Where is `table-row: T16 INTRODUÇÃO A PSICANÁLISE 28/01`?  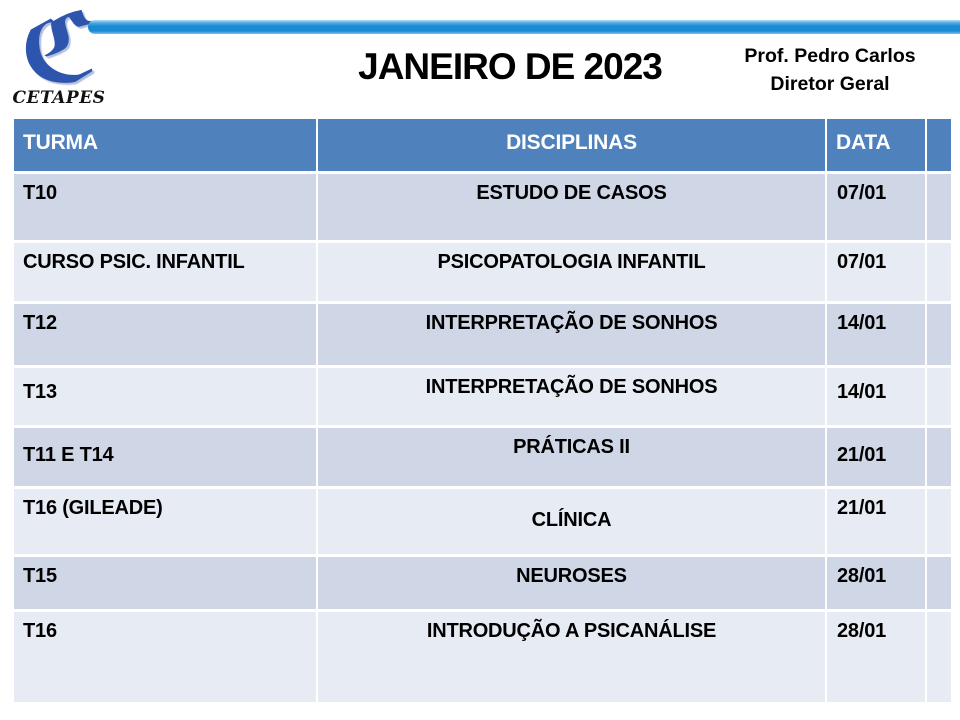 table-row: T16 INTRODUÇÃO A PSICANÁLISE 28/01 is located at coordinates (482, 657).